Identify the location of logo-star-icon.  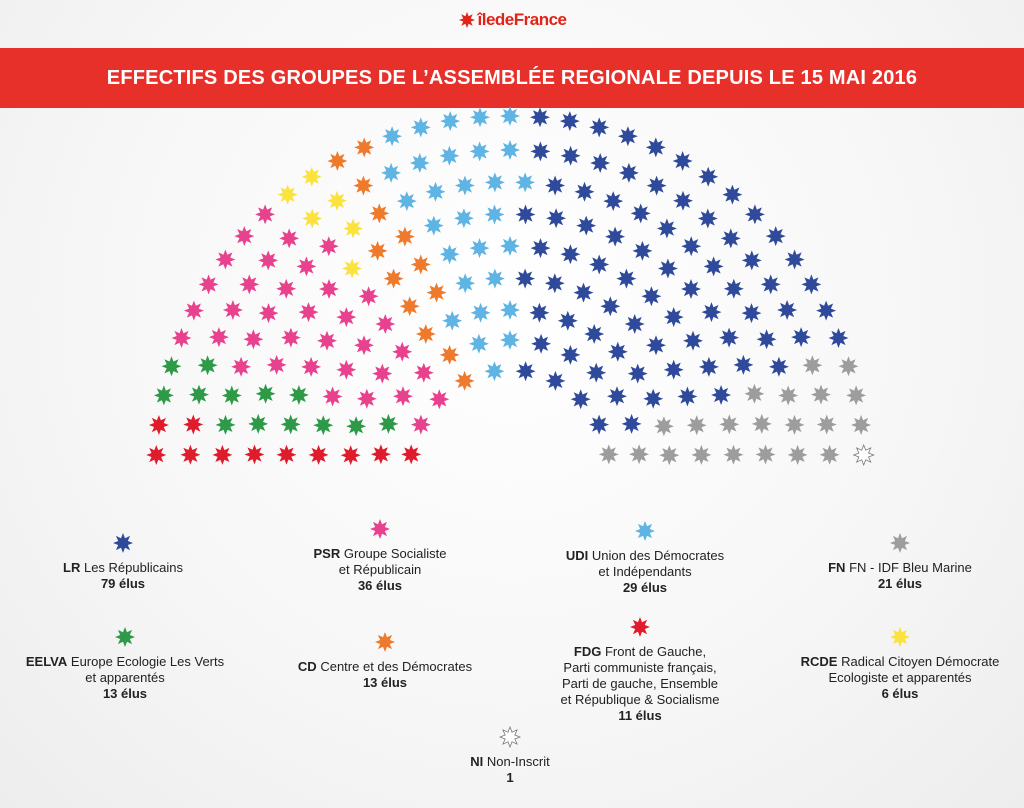
(466, 20).